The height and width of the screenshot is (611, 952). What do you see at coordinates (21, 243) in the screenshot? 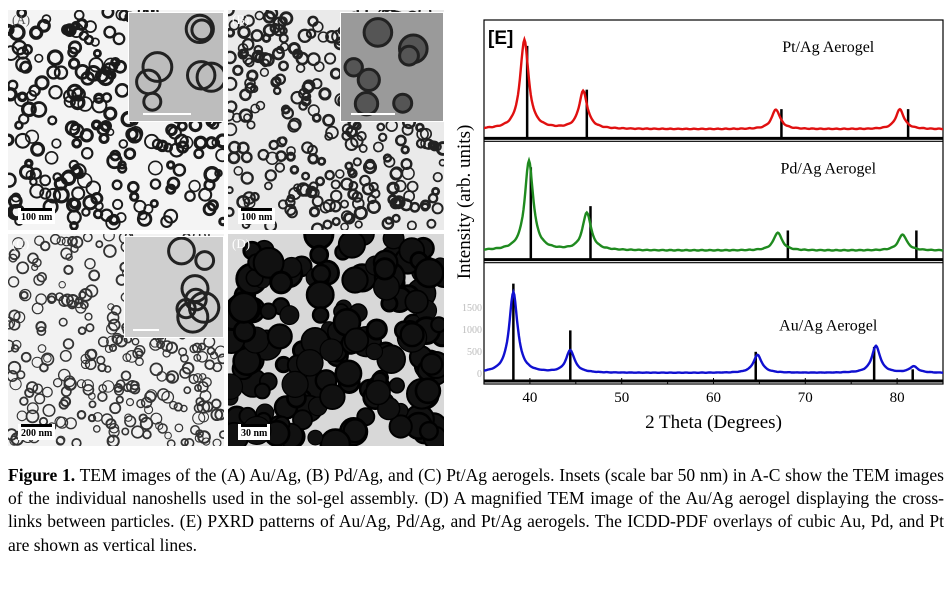
I see `panel-label-c: (C)` at bounding box center [21, 243].